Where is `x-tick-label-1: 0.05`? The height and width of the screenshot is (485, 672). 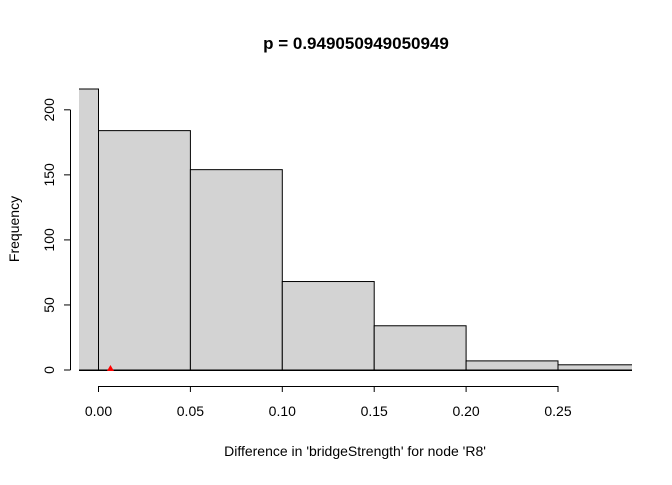 x-tick-label-1: 0.05 is located at coordinates (190, 411).